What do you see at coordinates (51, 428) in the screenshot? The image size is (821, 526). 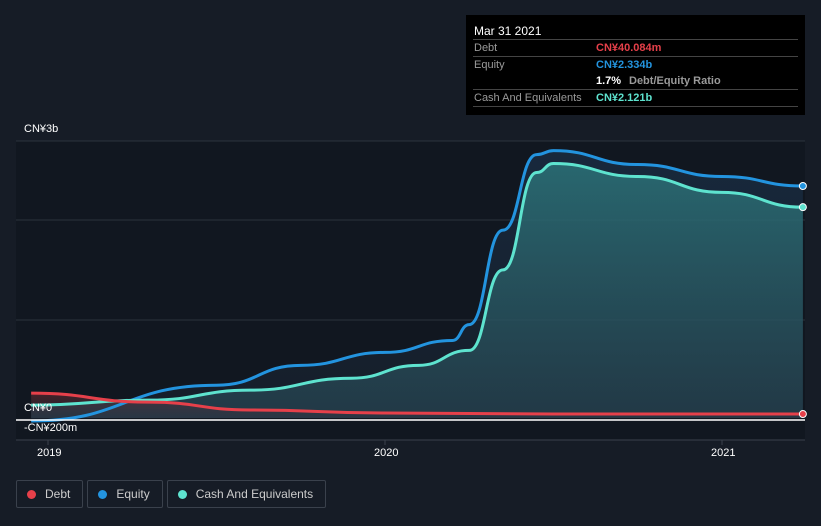 I see `y-tick-label: -CN¥200m` at bounding box center [51, 428].